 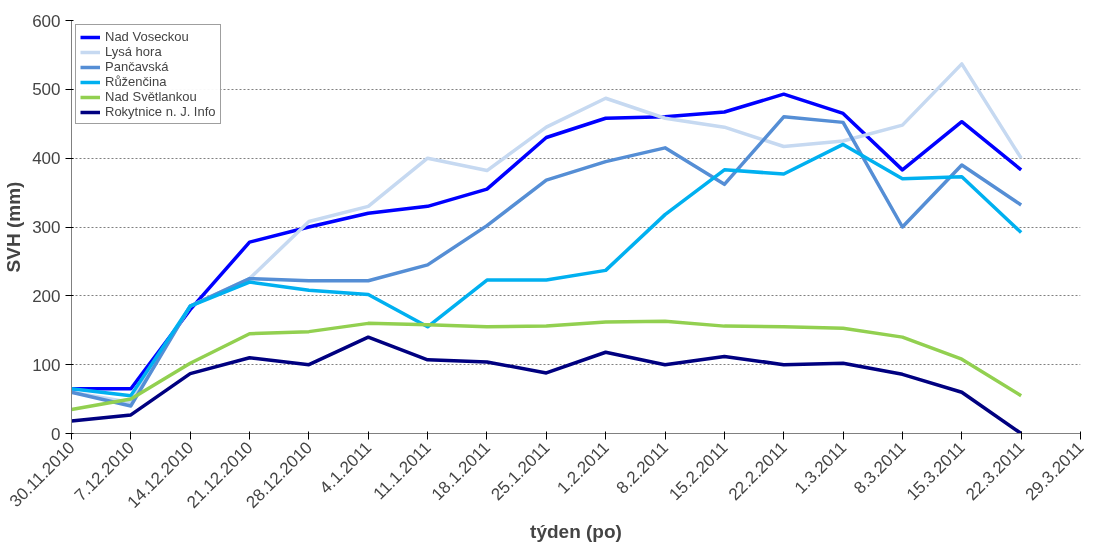 I want to click on y-tick-label: 400, so click(x=46, y=159).